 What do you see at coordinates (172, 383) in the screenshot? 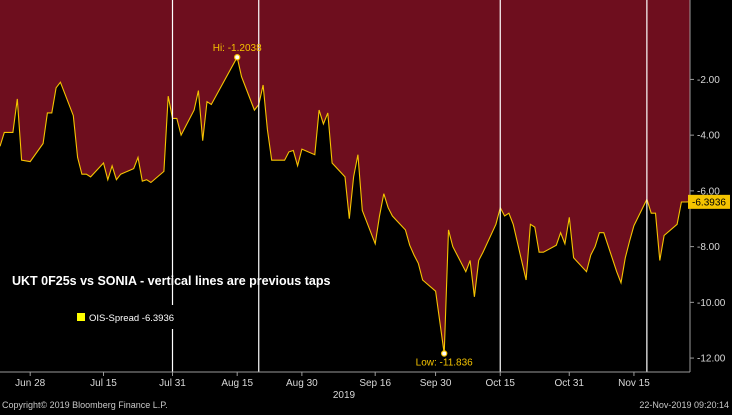
I see `x-tick-label: Jul 31` at bounding box center [172, 383].